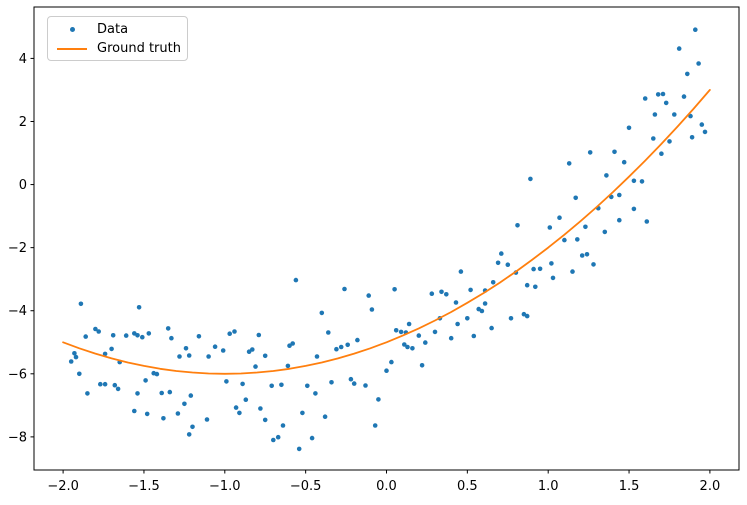 The width and height of the screenshot is (747, 505). Describe the element at coordinates (139, 48) in the screenshot. I see `legend-label-ground-truth: Ground truth` at that location.